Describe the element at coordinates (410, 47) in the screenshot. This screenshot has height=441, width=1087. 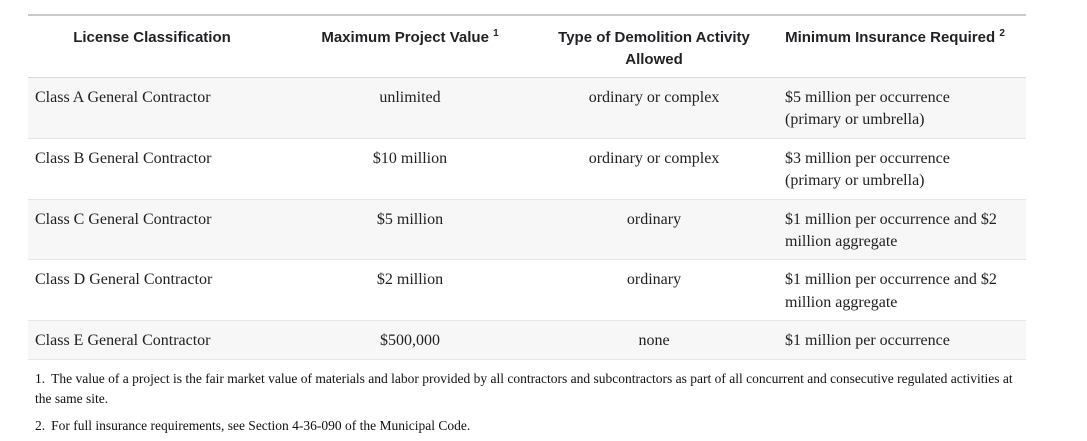
I see `column-header-max-project-value: Maximum Project Value 1` at that location.